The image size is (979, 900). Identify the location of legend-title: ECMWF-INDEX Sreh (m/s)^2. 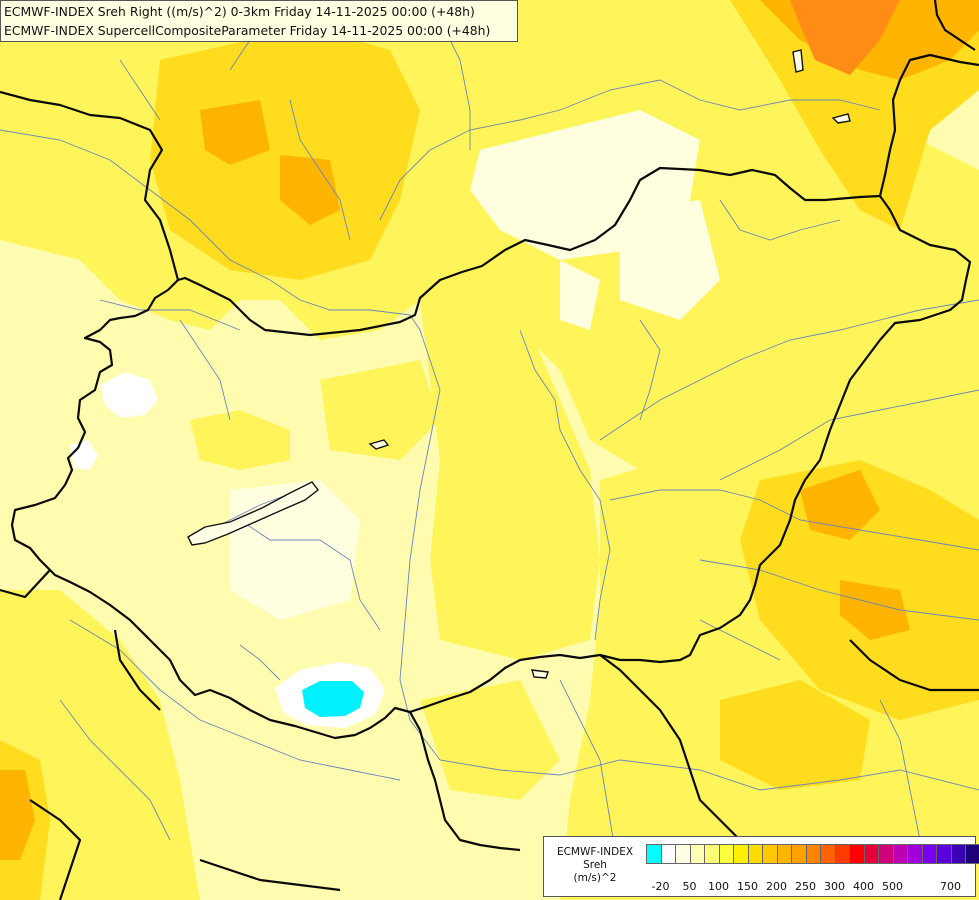
(595, 865).